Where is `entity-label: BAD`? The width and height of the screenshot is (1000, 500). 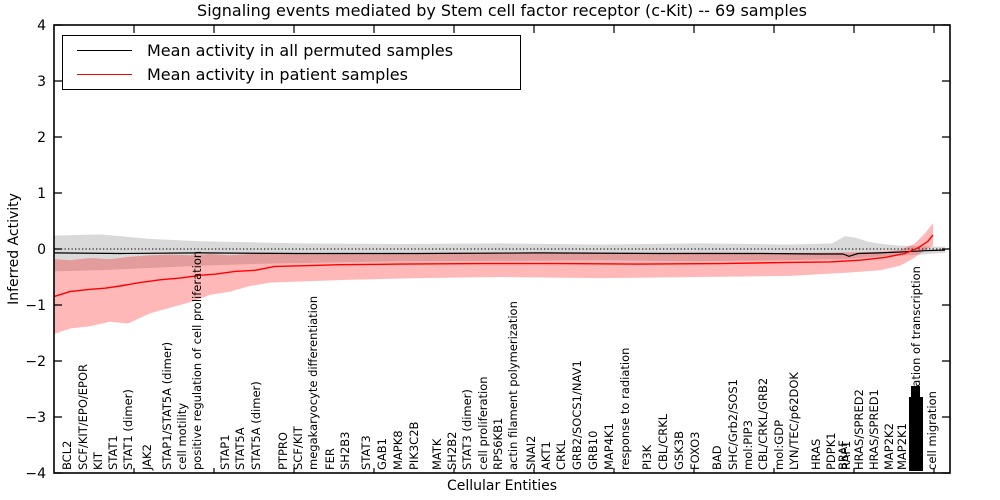
entity-label: BAD is located at coordinates (717, 457).